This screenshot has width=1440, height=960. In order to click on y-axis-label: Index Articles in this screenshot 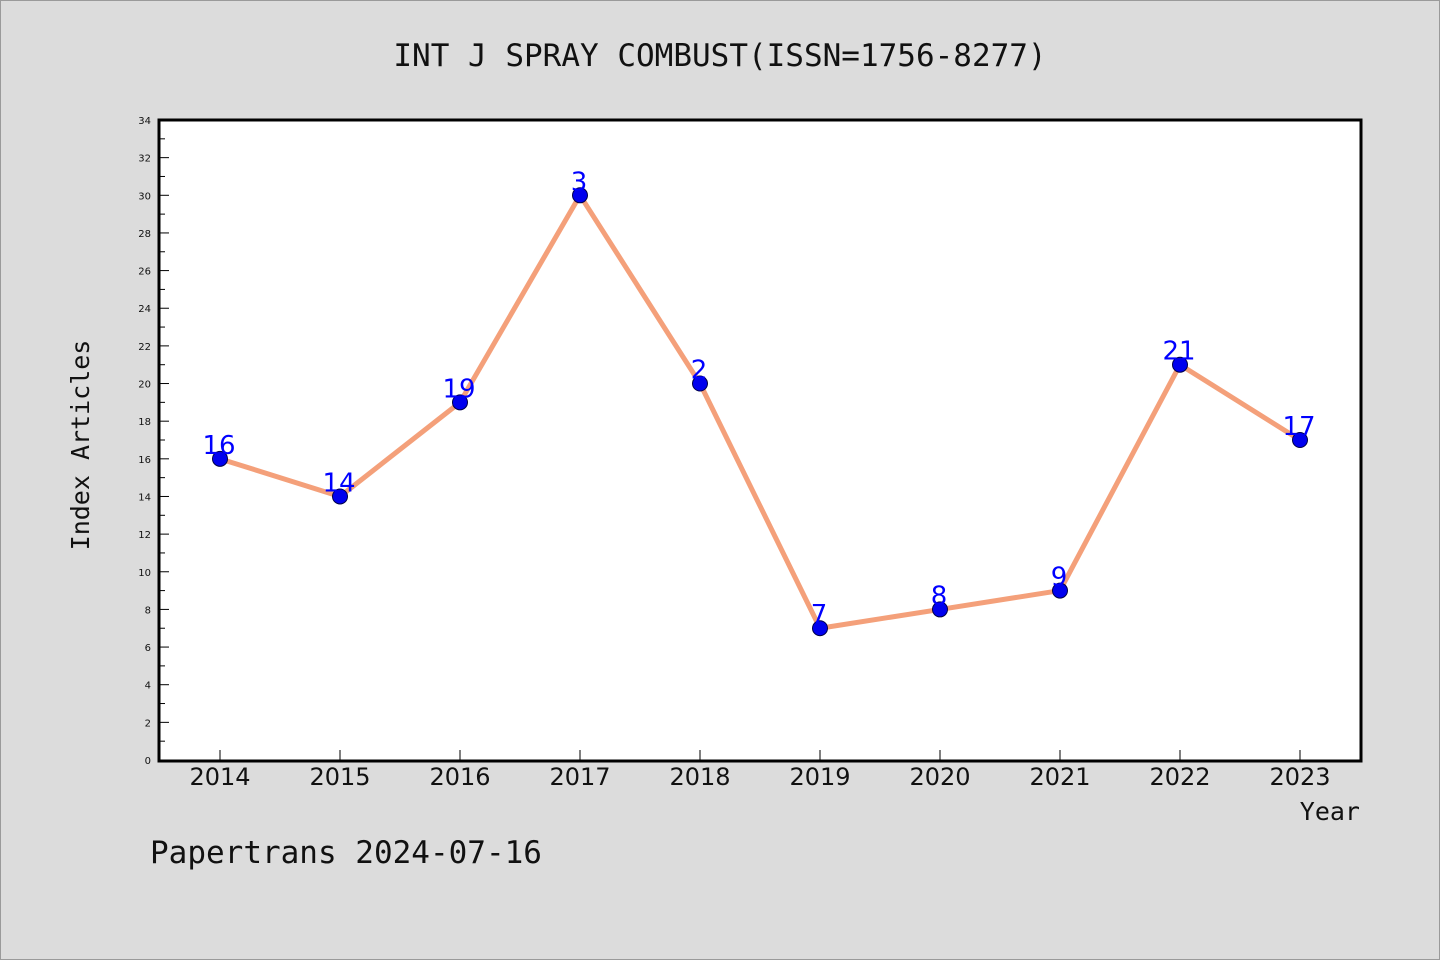, I will do `click(80, 445)`.